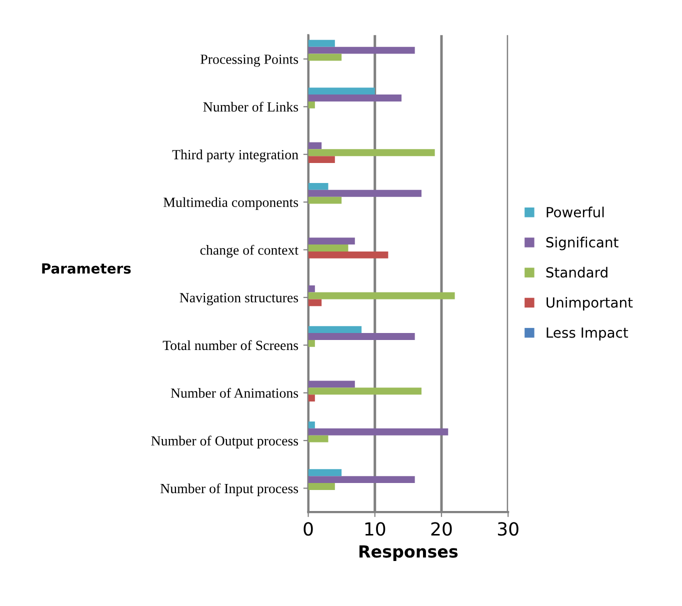  What do you see at coordinates (582, 243) in the screenshot?
I see `legend-label: Significant` at bounding box center [582, 243].